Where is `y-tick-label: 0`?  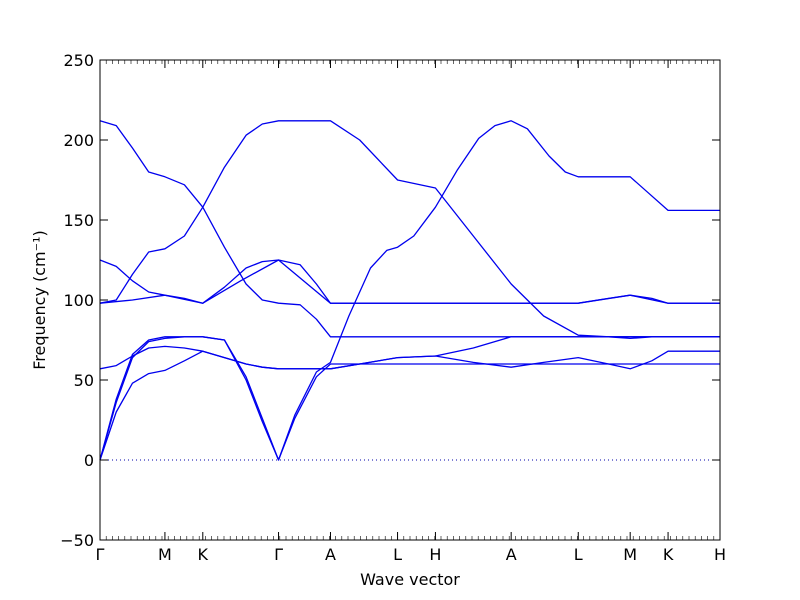
y-tick-label: 0 is located at coordinates (89, 460).